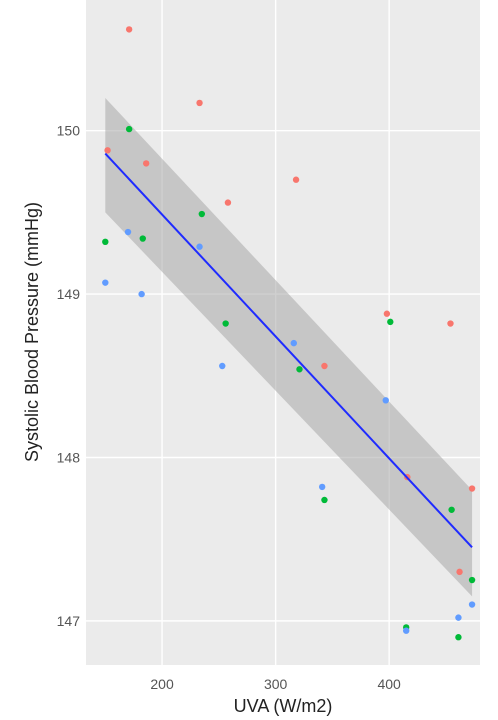 The height and width of the screenshot is (720, 498). I want to click on x-tick-label: 300, so click(276, 684).